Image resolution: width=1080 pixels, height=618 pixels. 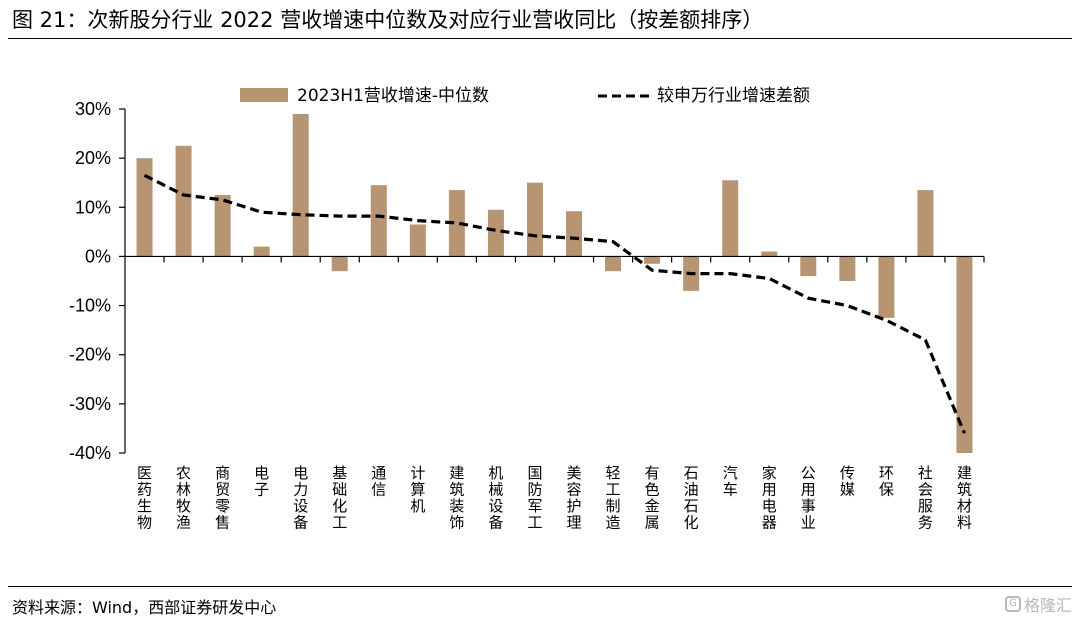 What do you see at coordinates (925, 498) in the screenshot?
I see `x-tick-label: 社会服务` at bounding box center [925, 498].